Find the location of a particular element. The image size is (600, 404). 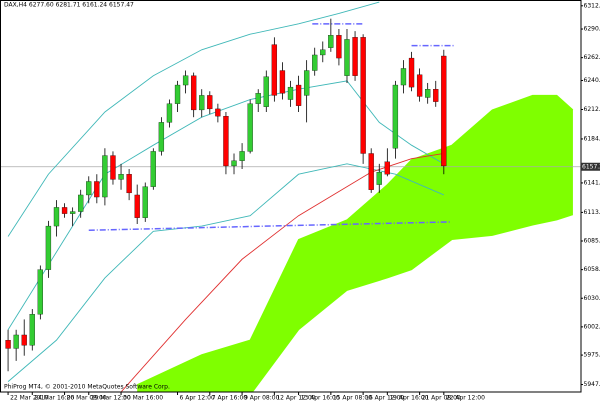

x-tick-label: 24 Mar 16:00 is located at coordinates (54, 398).